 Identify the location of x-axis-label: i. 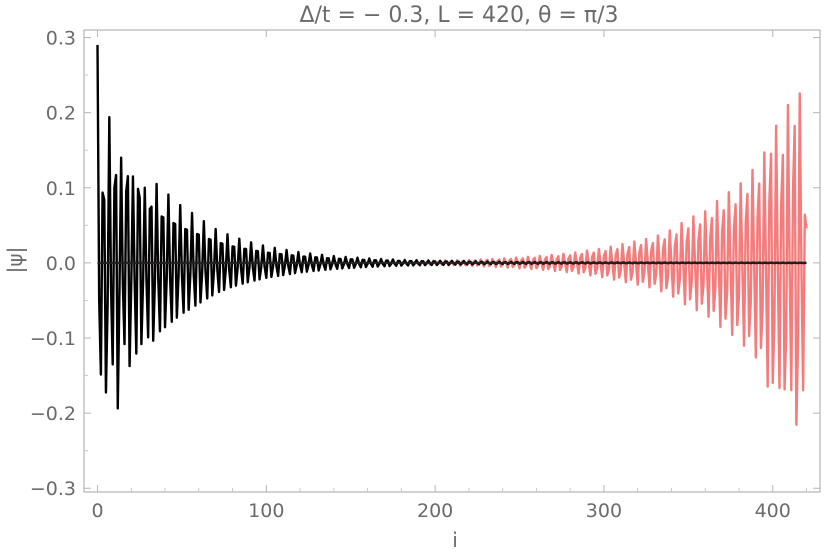
(455, 540).